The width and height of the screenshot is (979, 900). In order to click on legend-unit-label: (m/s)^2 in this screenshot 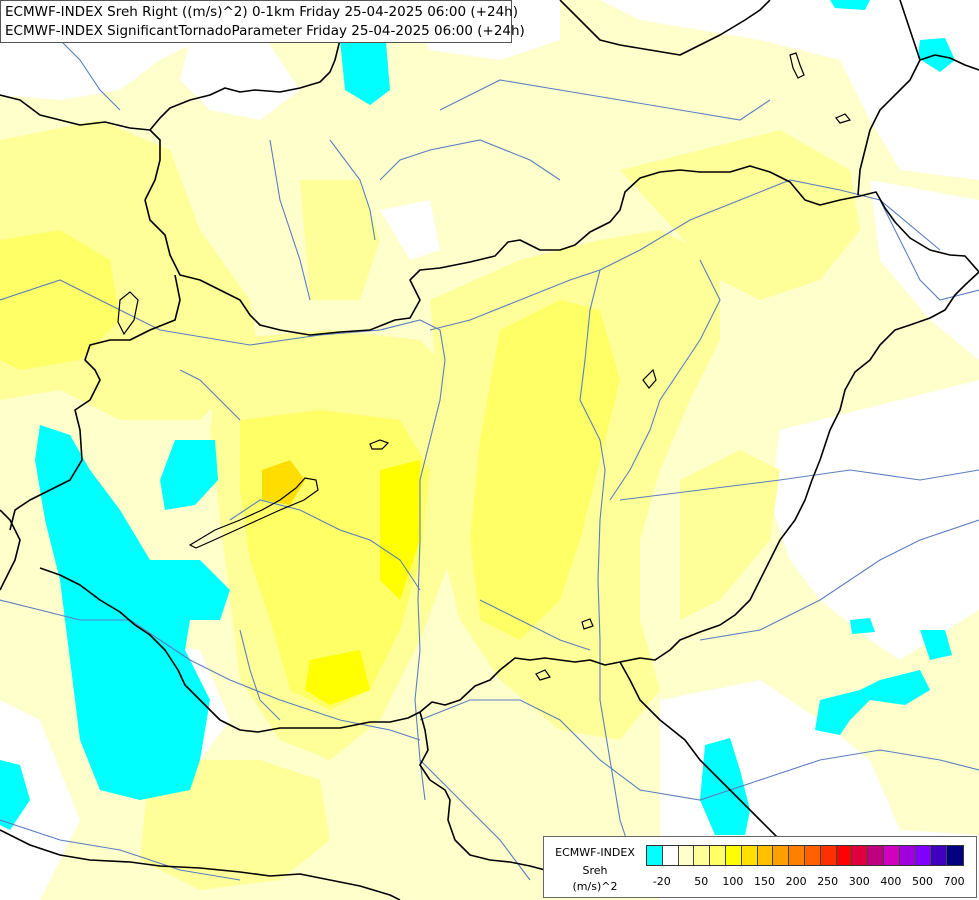, I will do `click(595, 886)`.